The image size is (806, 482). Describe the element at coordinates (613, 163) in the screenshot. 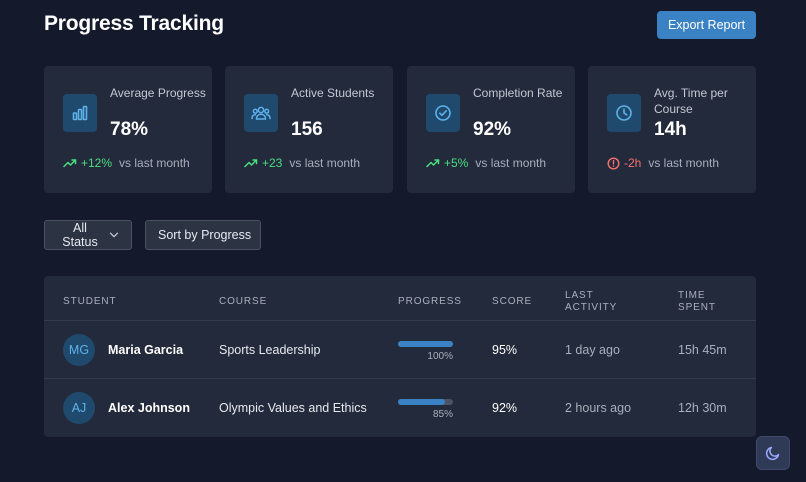

I see `alert-circle-icon` at that location.